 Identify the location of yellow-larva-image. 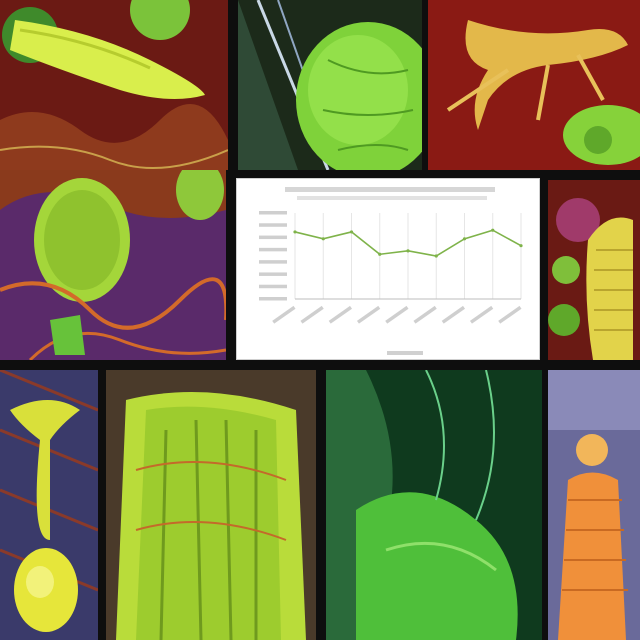
(114, 85).